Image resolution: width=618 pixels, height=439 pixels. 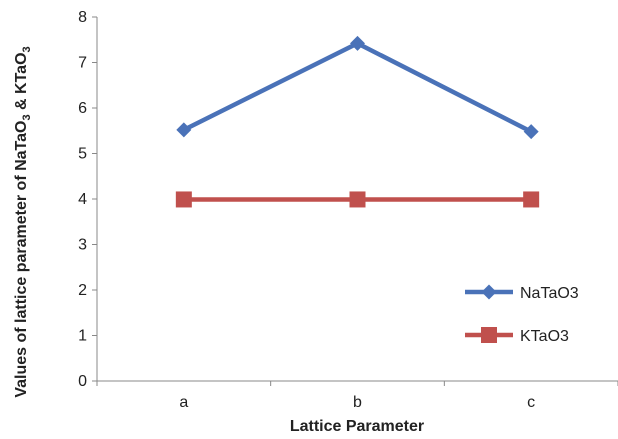 I want to click on y-axis-title-main: Values of lattice parameter of NaTaO, so click(x=21, y=259).